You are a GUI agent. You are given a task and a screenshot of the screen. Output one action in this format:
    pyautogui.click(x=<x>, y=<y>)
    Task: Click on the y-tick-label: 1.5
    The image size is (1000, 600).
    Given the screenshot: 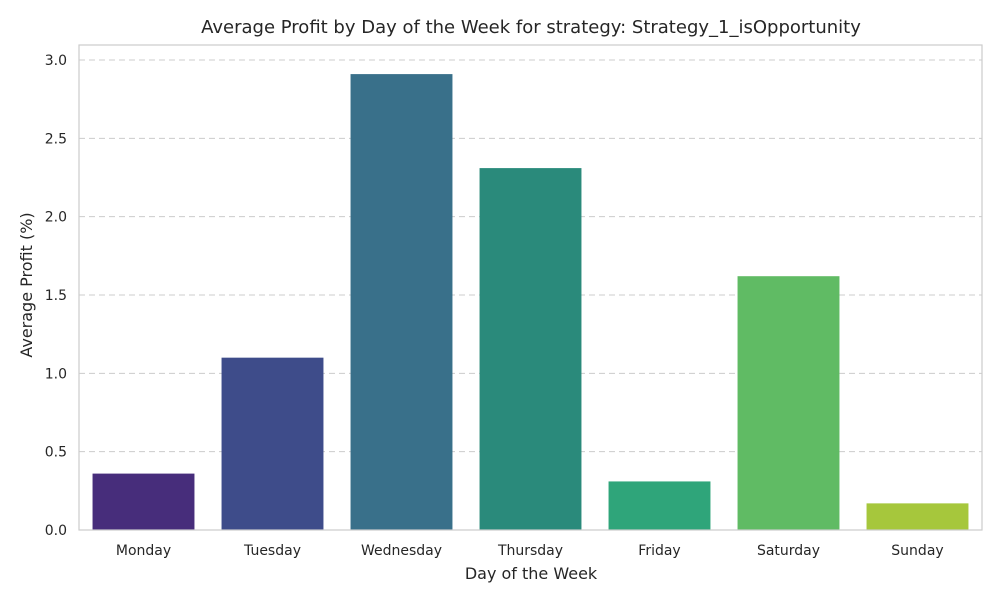 What is the action you would take?
    pyautogui.click(x=56, y=296)
    